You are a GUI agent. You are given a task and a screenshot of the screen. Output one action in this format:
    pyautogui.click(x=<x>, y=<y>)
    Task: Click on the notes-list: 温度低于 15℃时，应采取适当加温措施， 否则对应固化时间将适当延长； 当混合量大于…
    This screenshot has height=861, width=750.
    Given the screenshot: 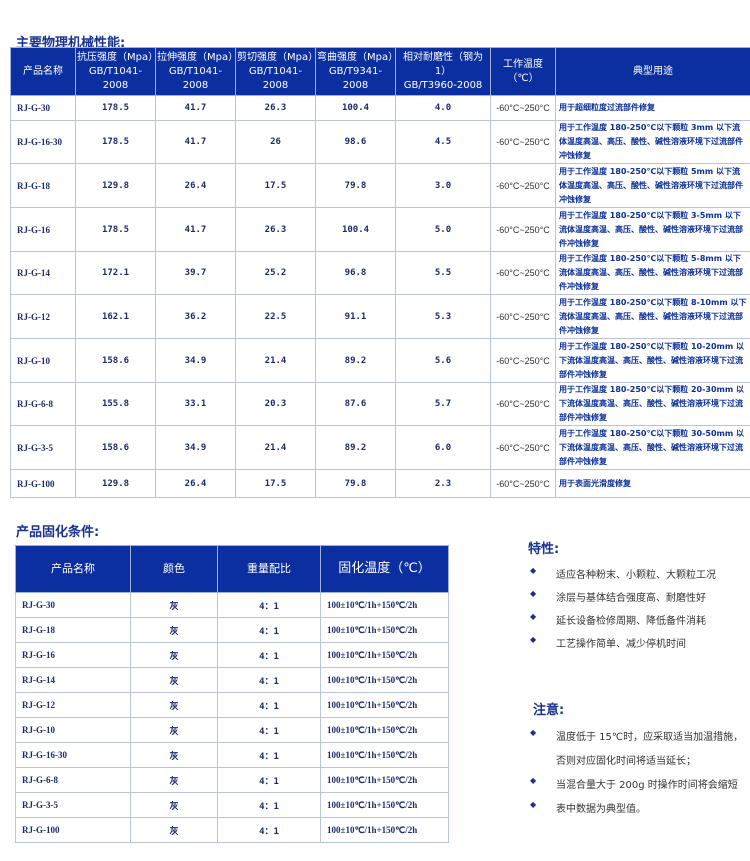 What is the action you would take?
    pyautogui.click(x=635, y=776)
    